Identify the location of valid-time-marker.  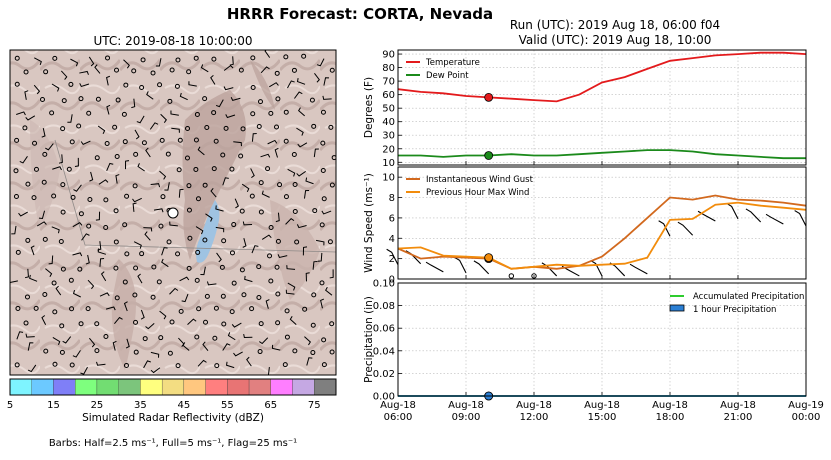
(489, 258).